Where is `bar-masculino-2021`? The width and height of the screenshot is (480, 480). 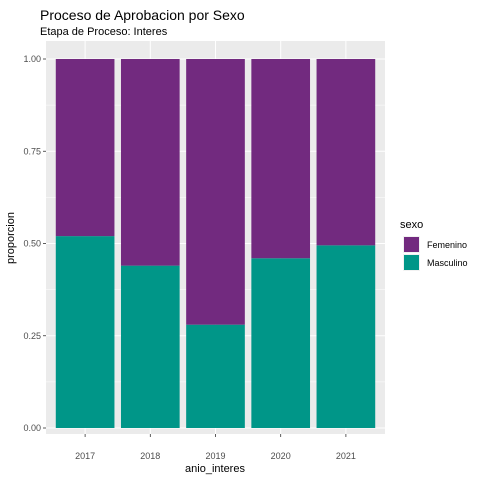 bar-masculino-2021 is located at coordinates (346, 336).